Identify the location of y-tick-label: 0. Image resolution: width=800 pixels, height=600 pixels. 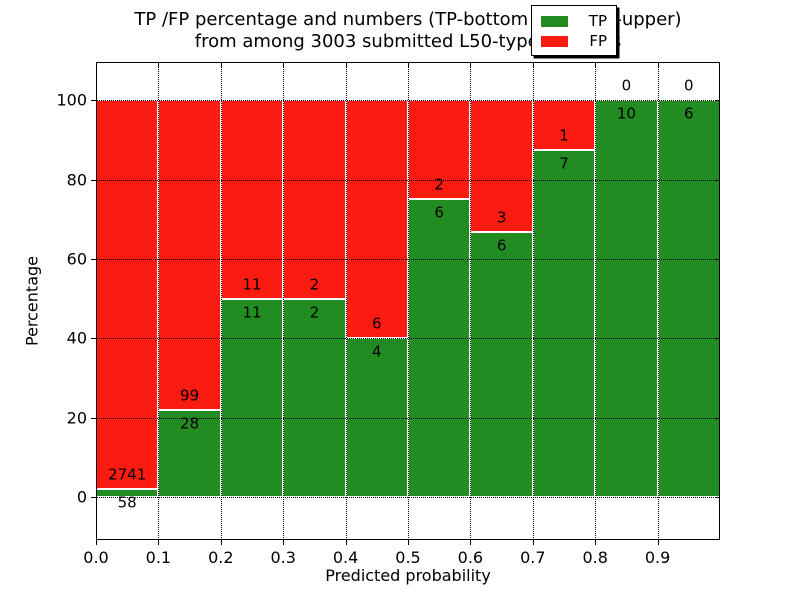
(81, 497).